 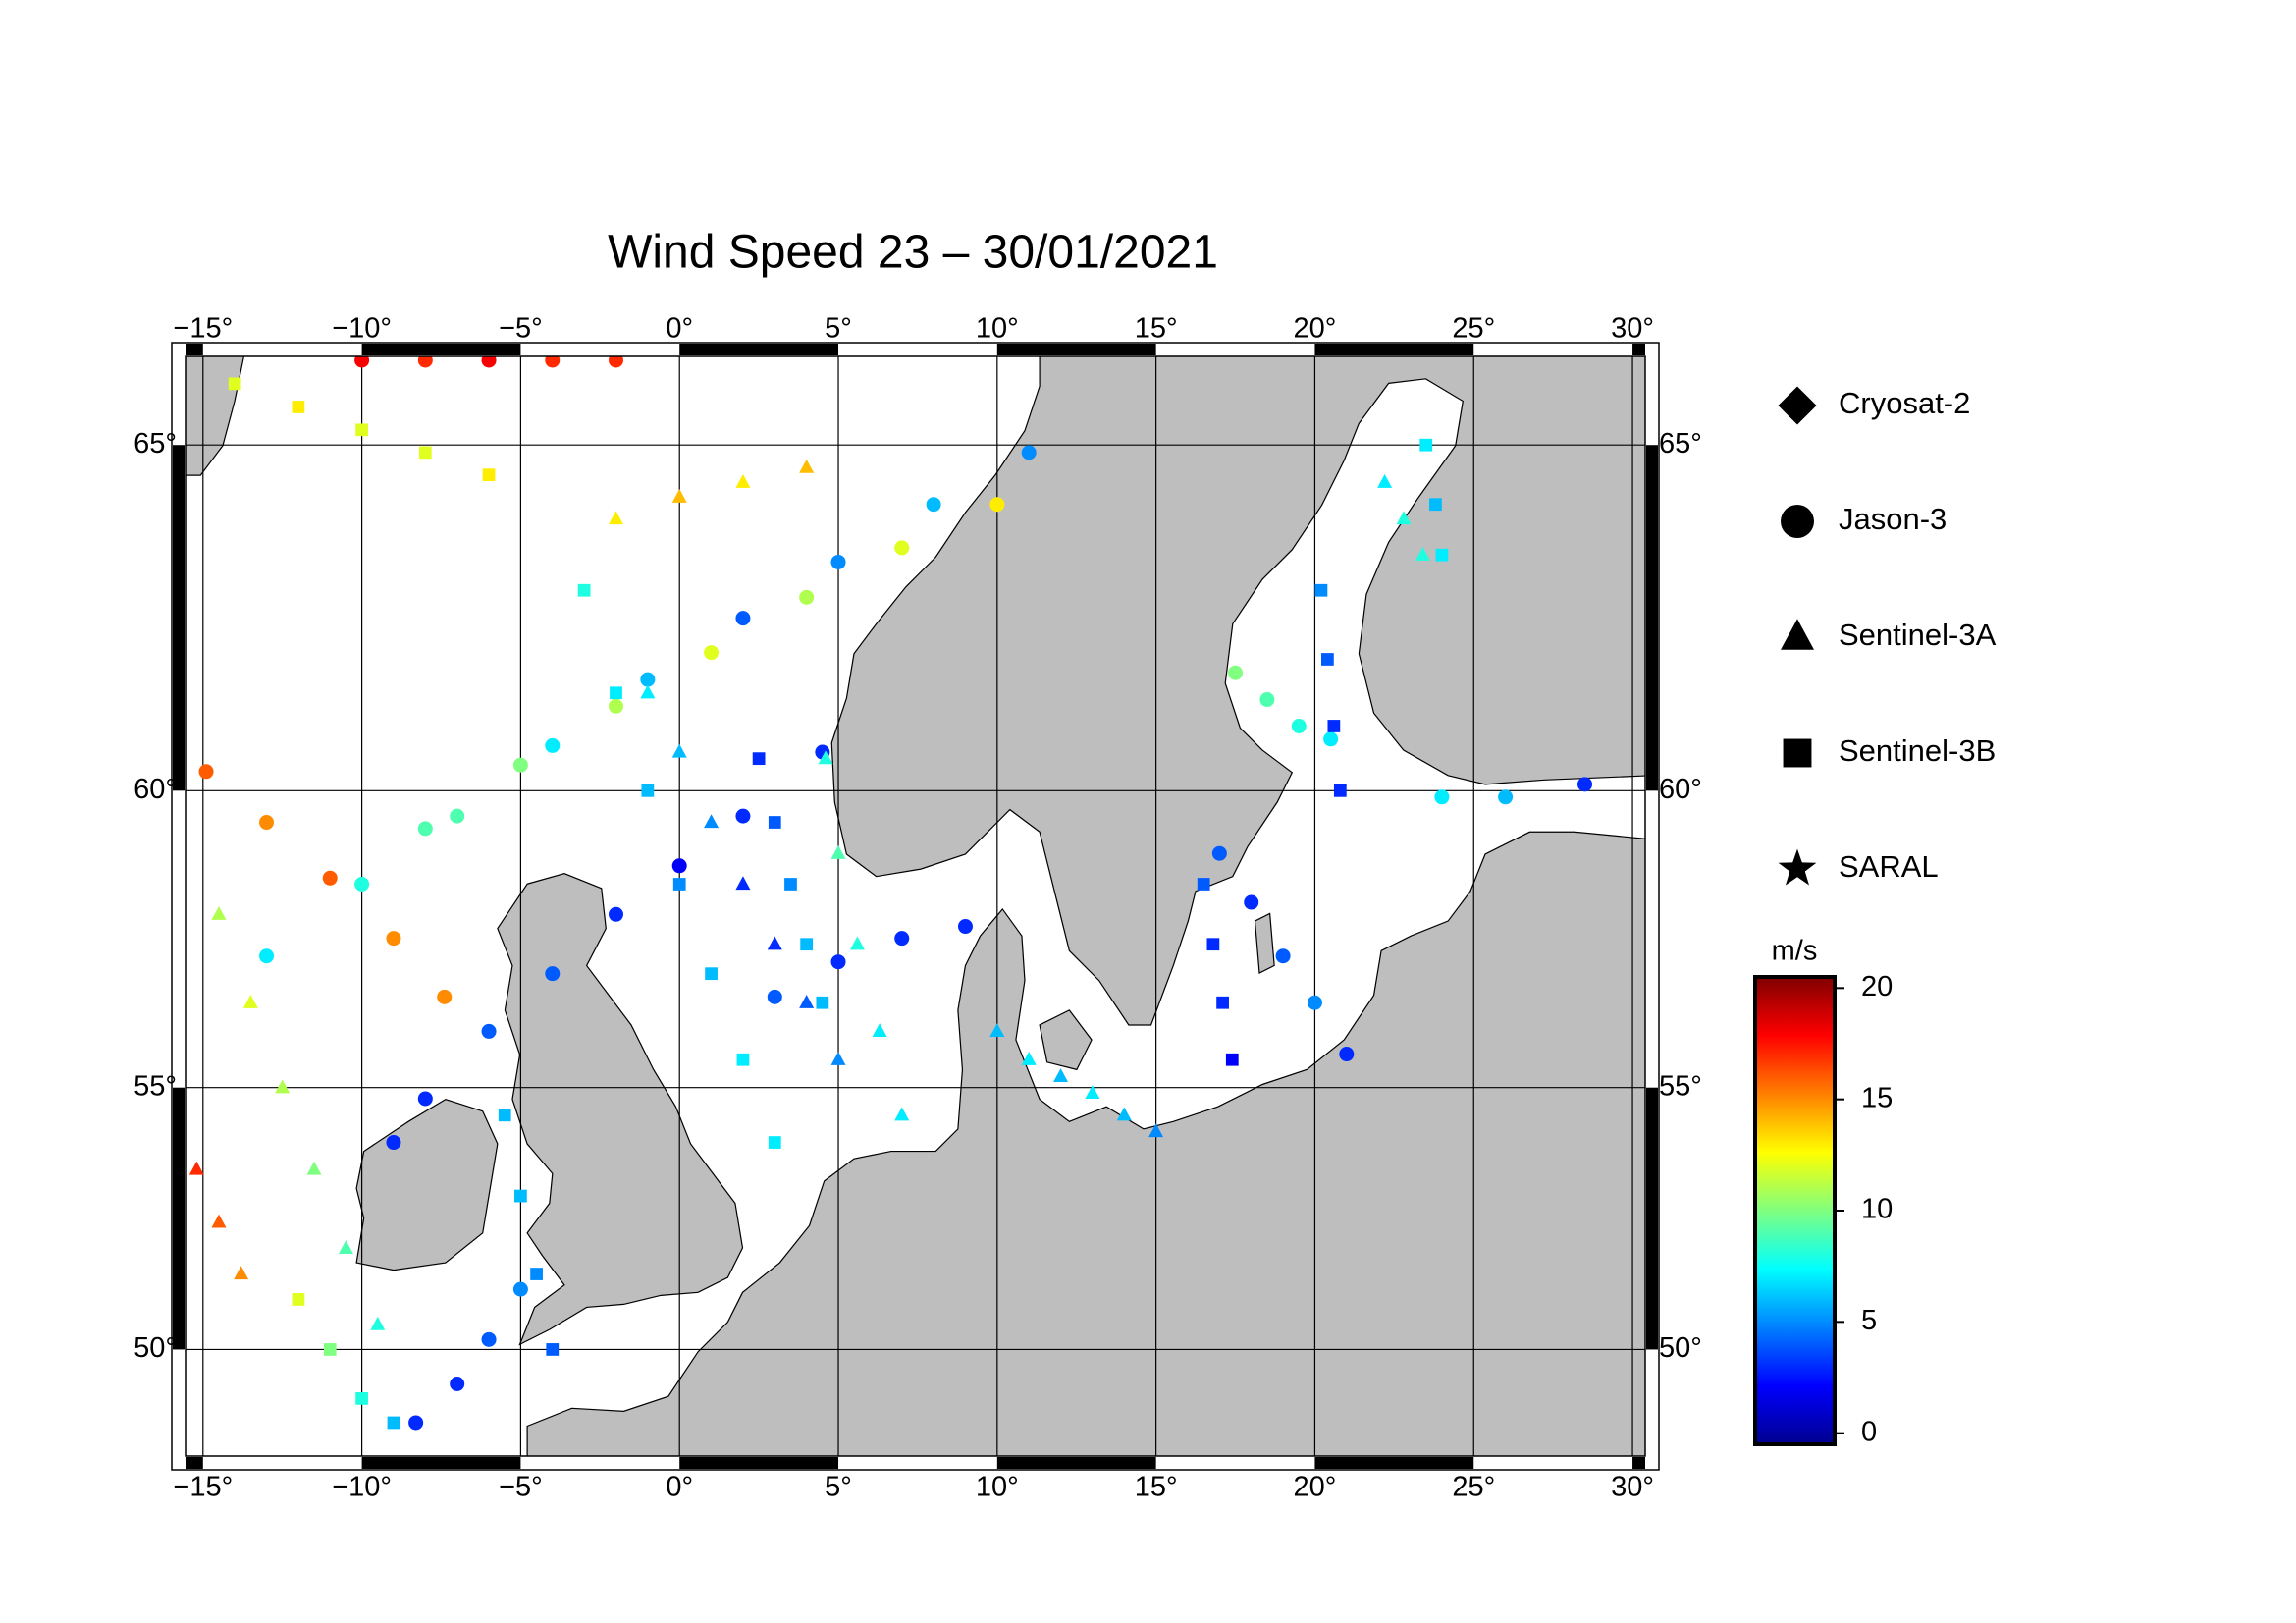 I want to click on x-tick-label: −5°, so click(x=521, y=1487).